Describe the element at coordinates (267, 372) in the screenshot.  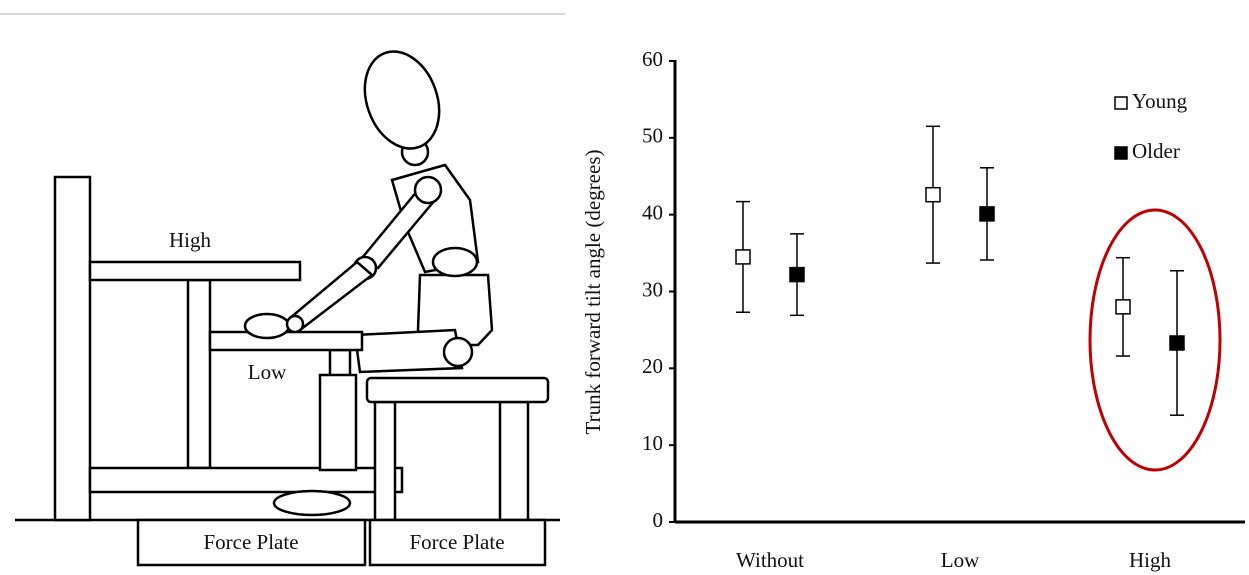
I see `diagram-label: Low` at that location.